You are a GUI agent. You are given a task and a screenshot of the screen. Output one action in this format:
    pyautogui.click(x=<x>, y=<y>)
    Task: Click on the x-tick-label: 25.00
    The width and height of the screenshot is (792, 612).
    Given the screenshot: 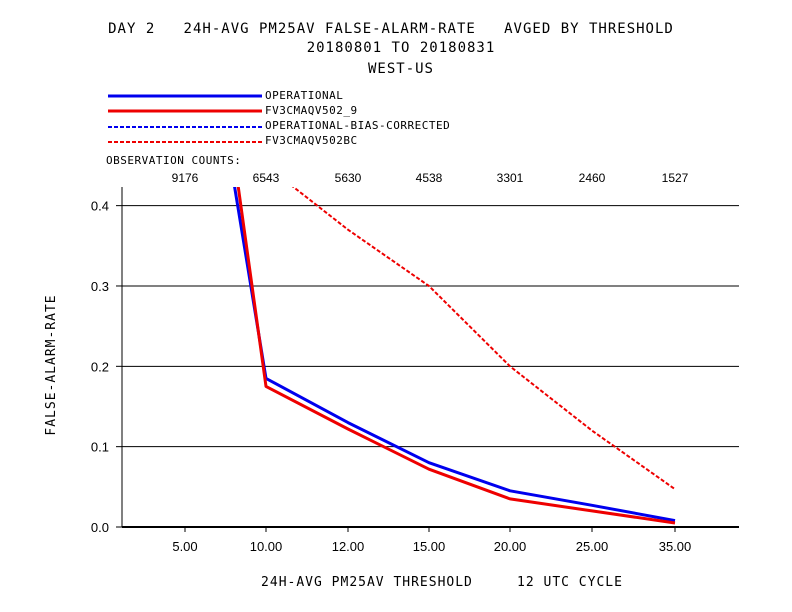 What is the action you would take?
    pyautogui.click(x=592, y=546)
    